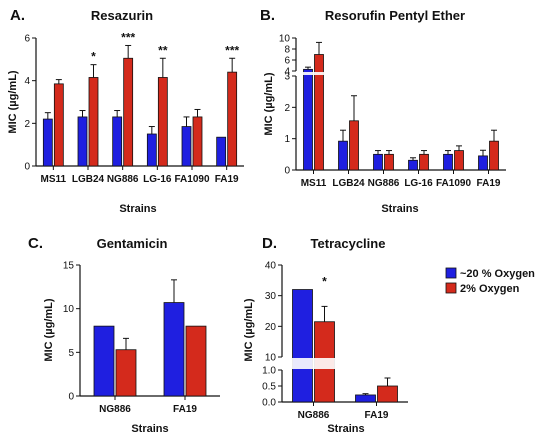 Image resolution: width=550 pixels, height=441 pixels. Describe the element at coordinates (269, 403) in the screenshot. I see `y-tick-label: 0.0` at that location.